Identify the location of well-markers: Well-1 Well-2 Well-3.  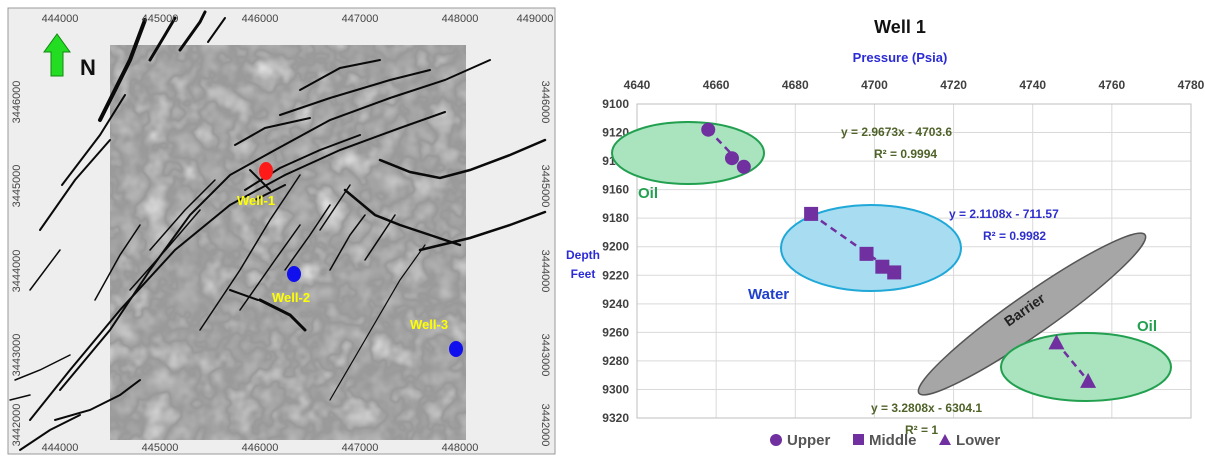
(350, 259).